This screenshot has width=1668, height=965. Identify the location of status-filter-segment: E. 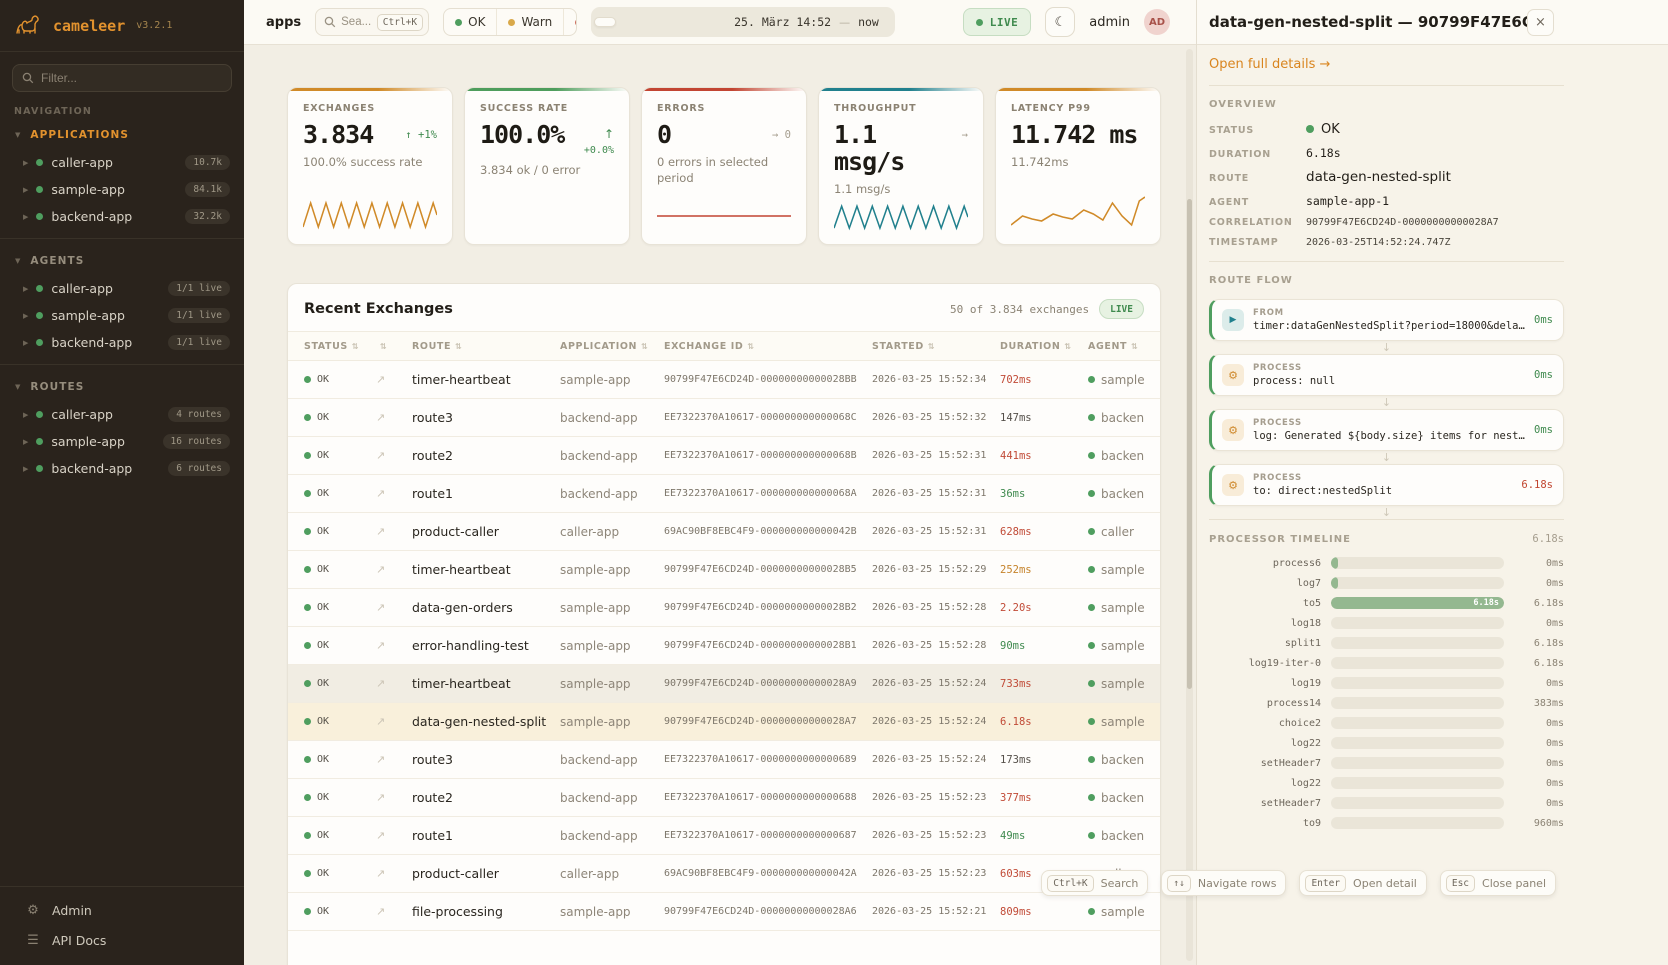
(570, 22).